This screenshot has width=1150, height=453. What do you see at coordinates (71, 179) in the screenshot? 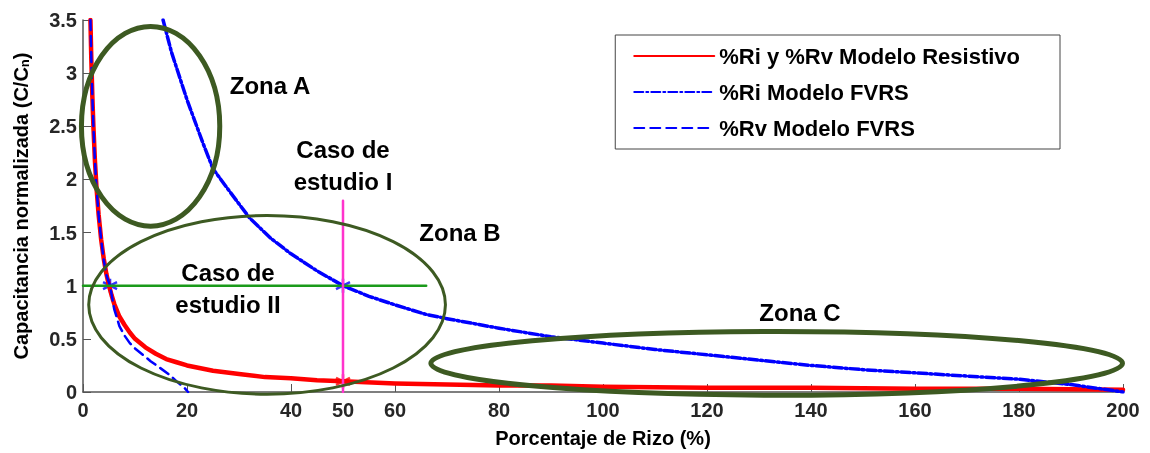
I see `y-tick-label: 2` at bounding box center [71, 179].